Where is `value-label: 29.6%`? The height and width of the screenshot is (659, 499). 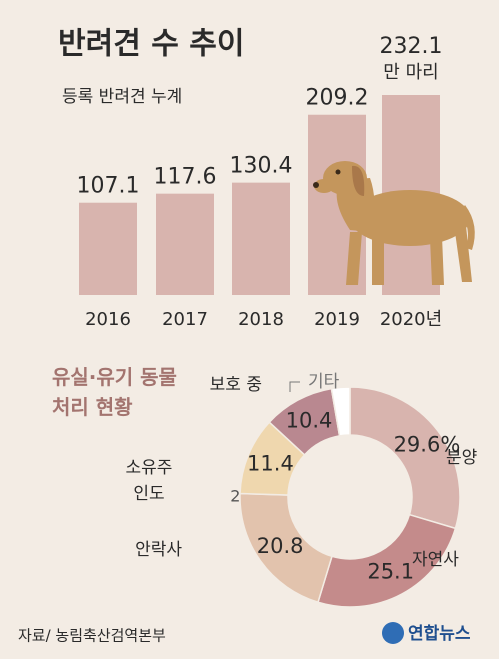 value-label: 29.6% is located at coordinates (427, 445).